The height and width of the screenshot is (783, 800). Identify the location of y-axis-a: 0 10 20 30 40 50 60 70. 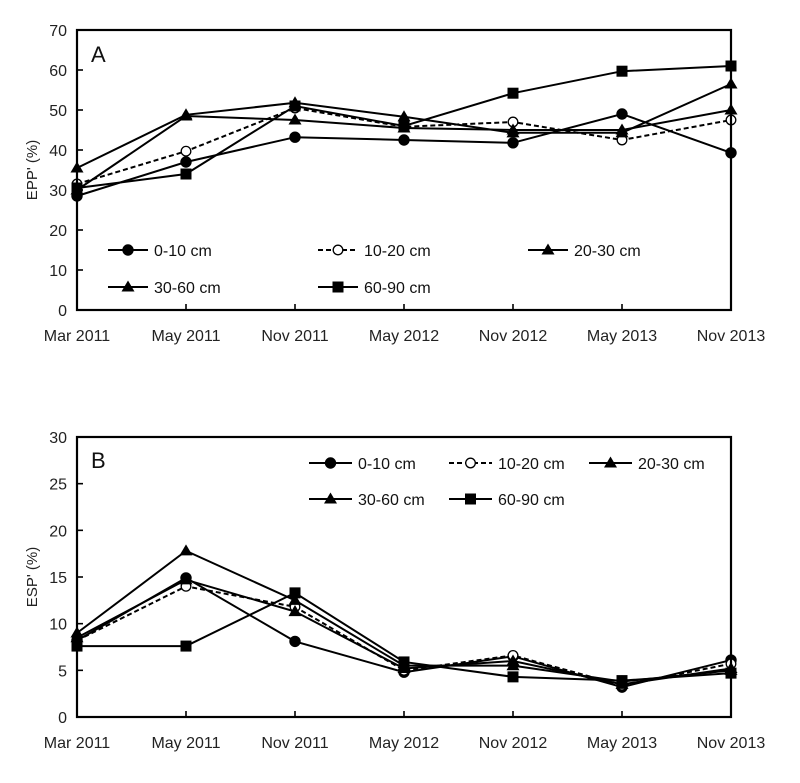
(66, 171).